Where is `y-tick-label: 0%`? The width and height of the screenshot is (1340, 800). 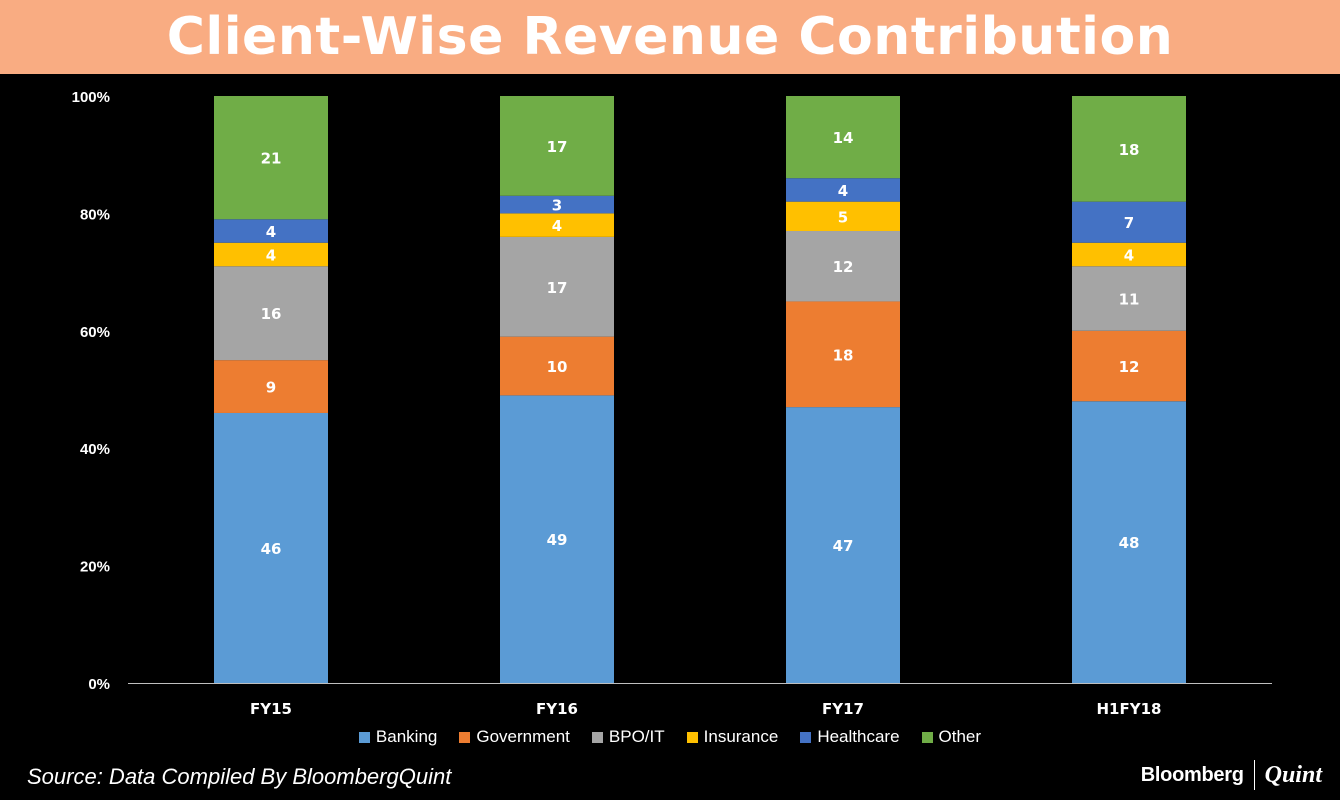 y-tick-label: 0% is located at coordinates (99, 684).